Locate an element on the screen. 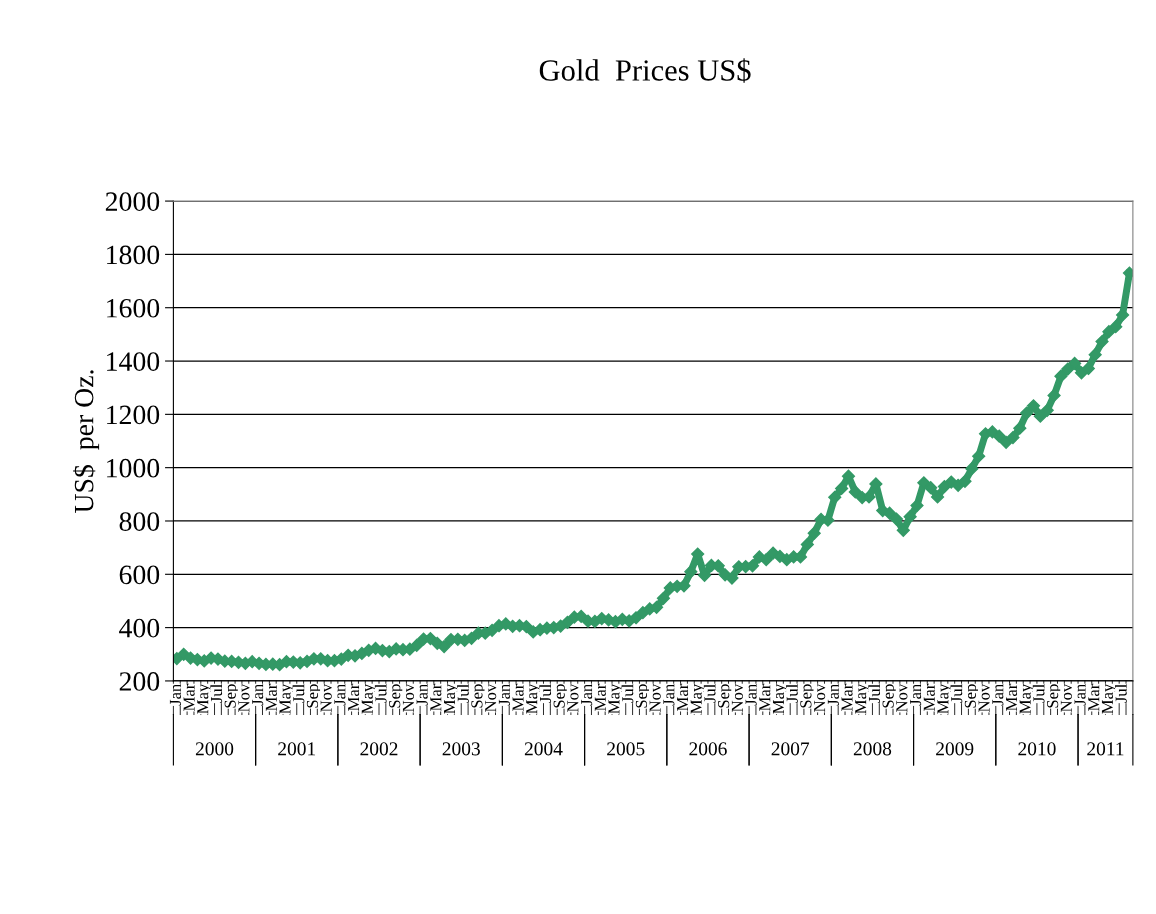  y-tick-label: 1000 is located at coordinates (133, 468).